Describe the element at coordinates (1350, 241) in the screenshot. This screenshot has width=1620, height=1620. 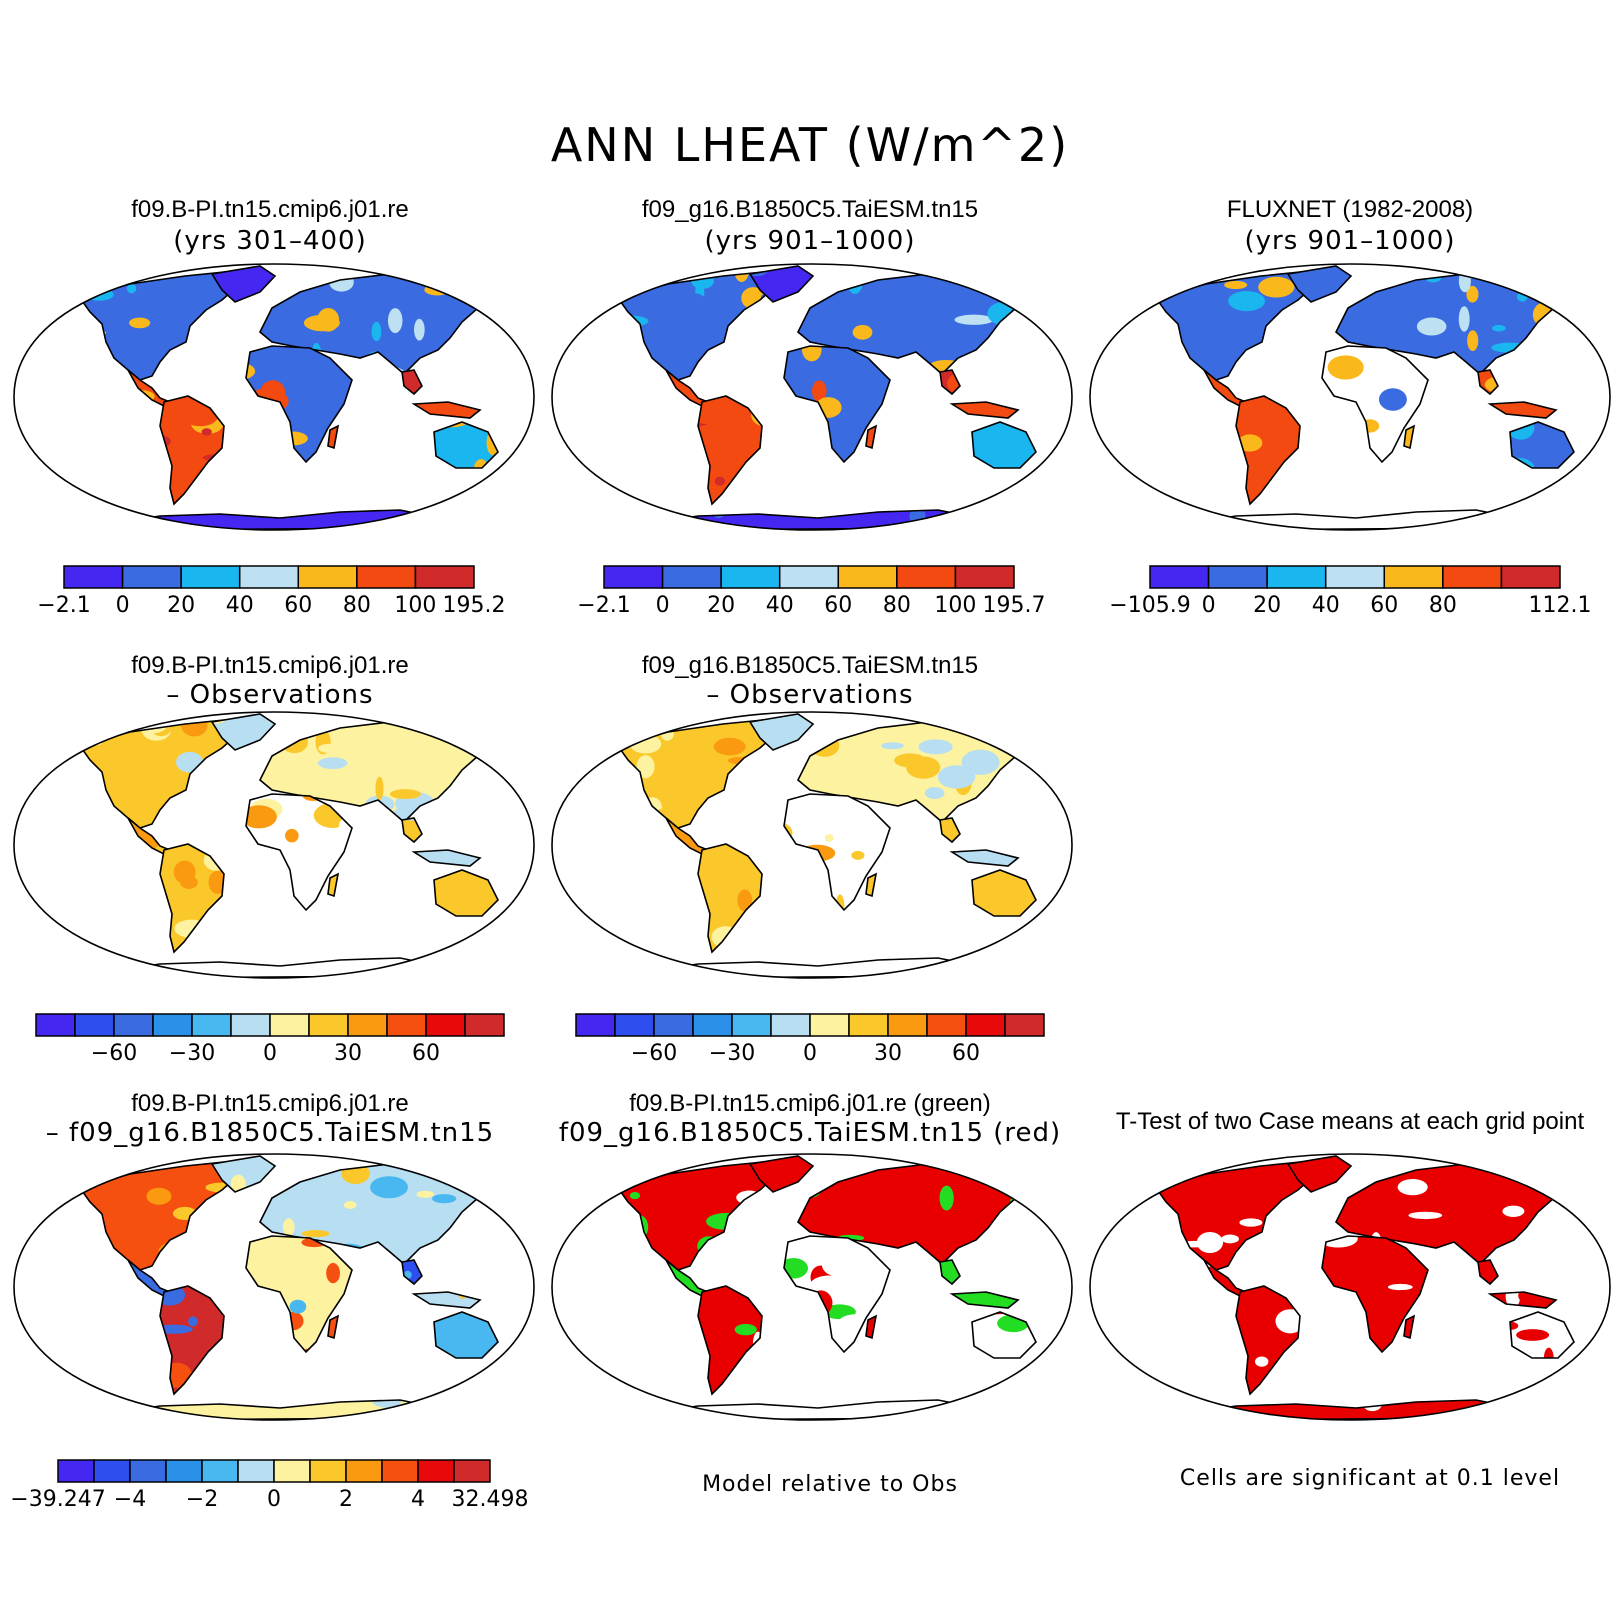
I see `panel-3-subtitle: (yrs 901–1000)` at that location.